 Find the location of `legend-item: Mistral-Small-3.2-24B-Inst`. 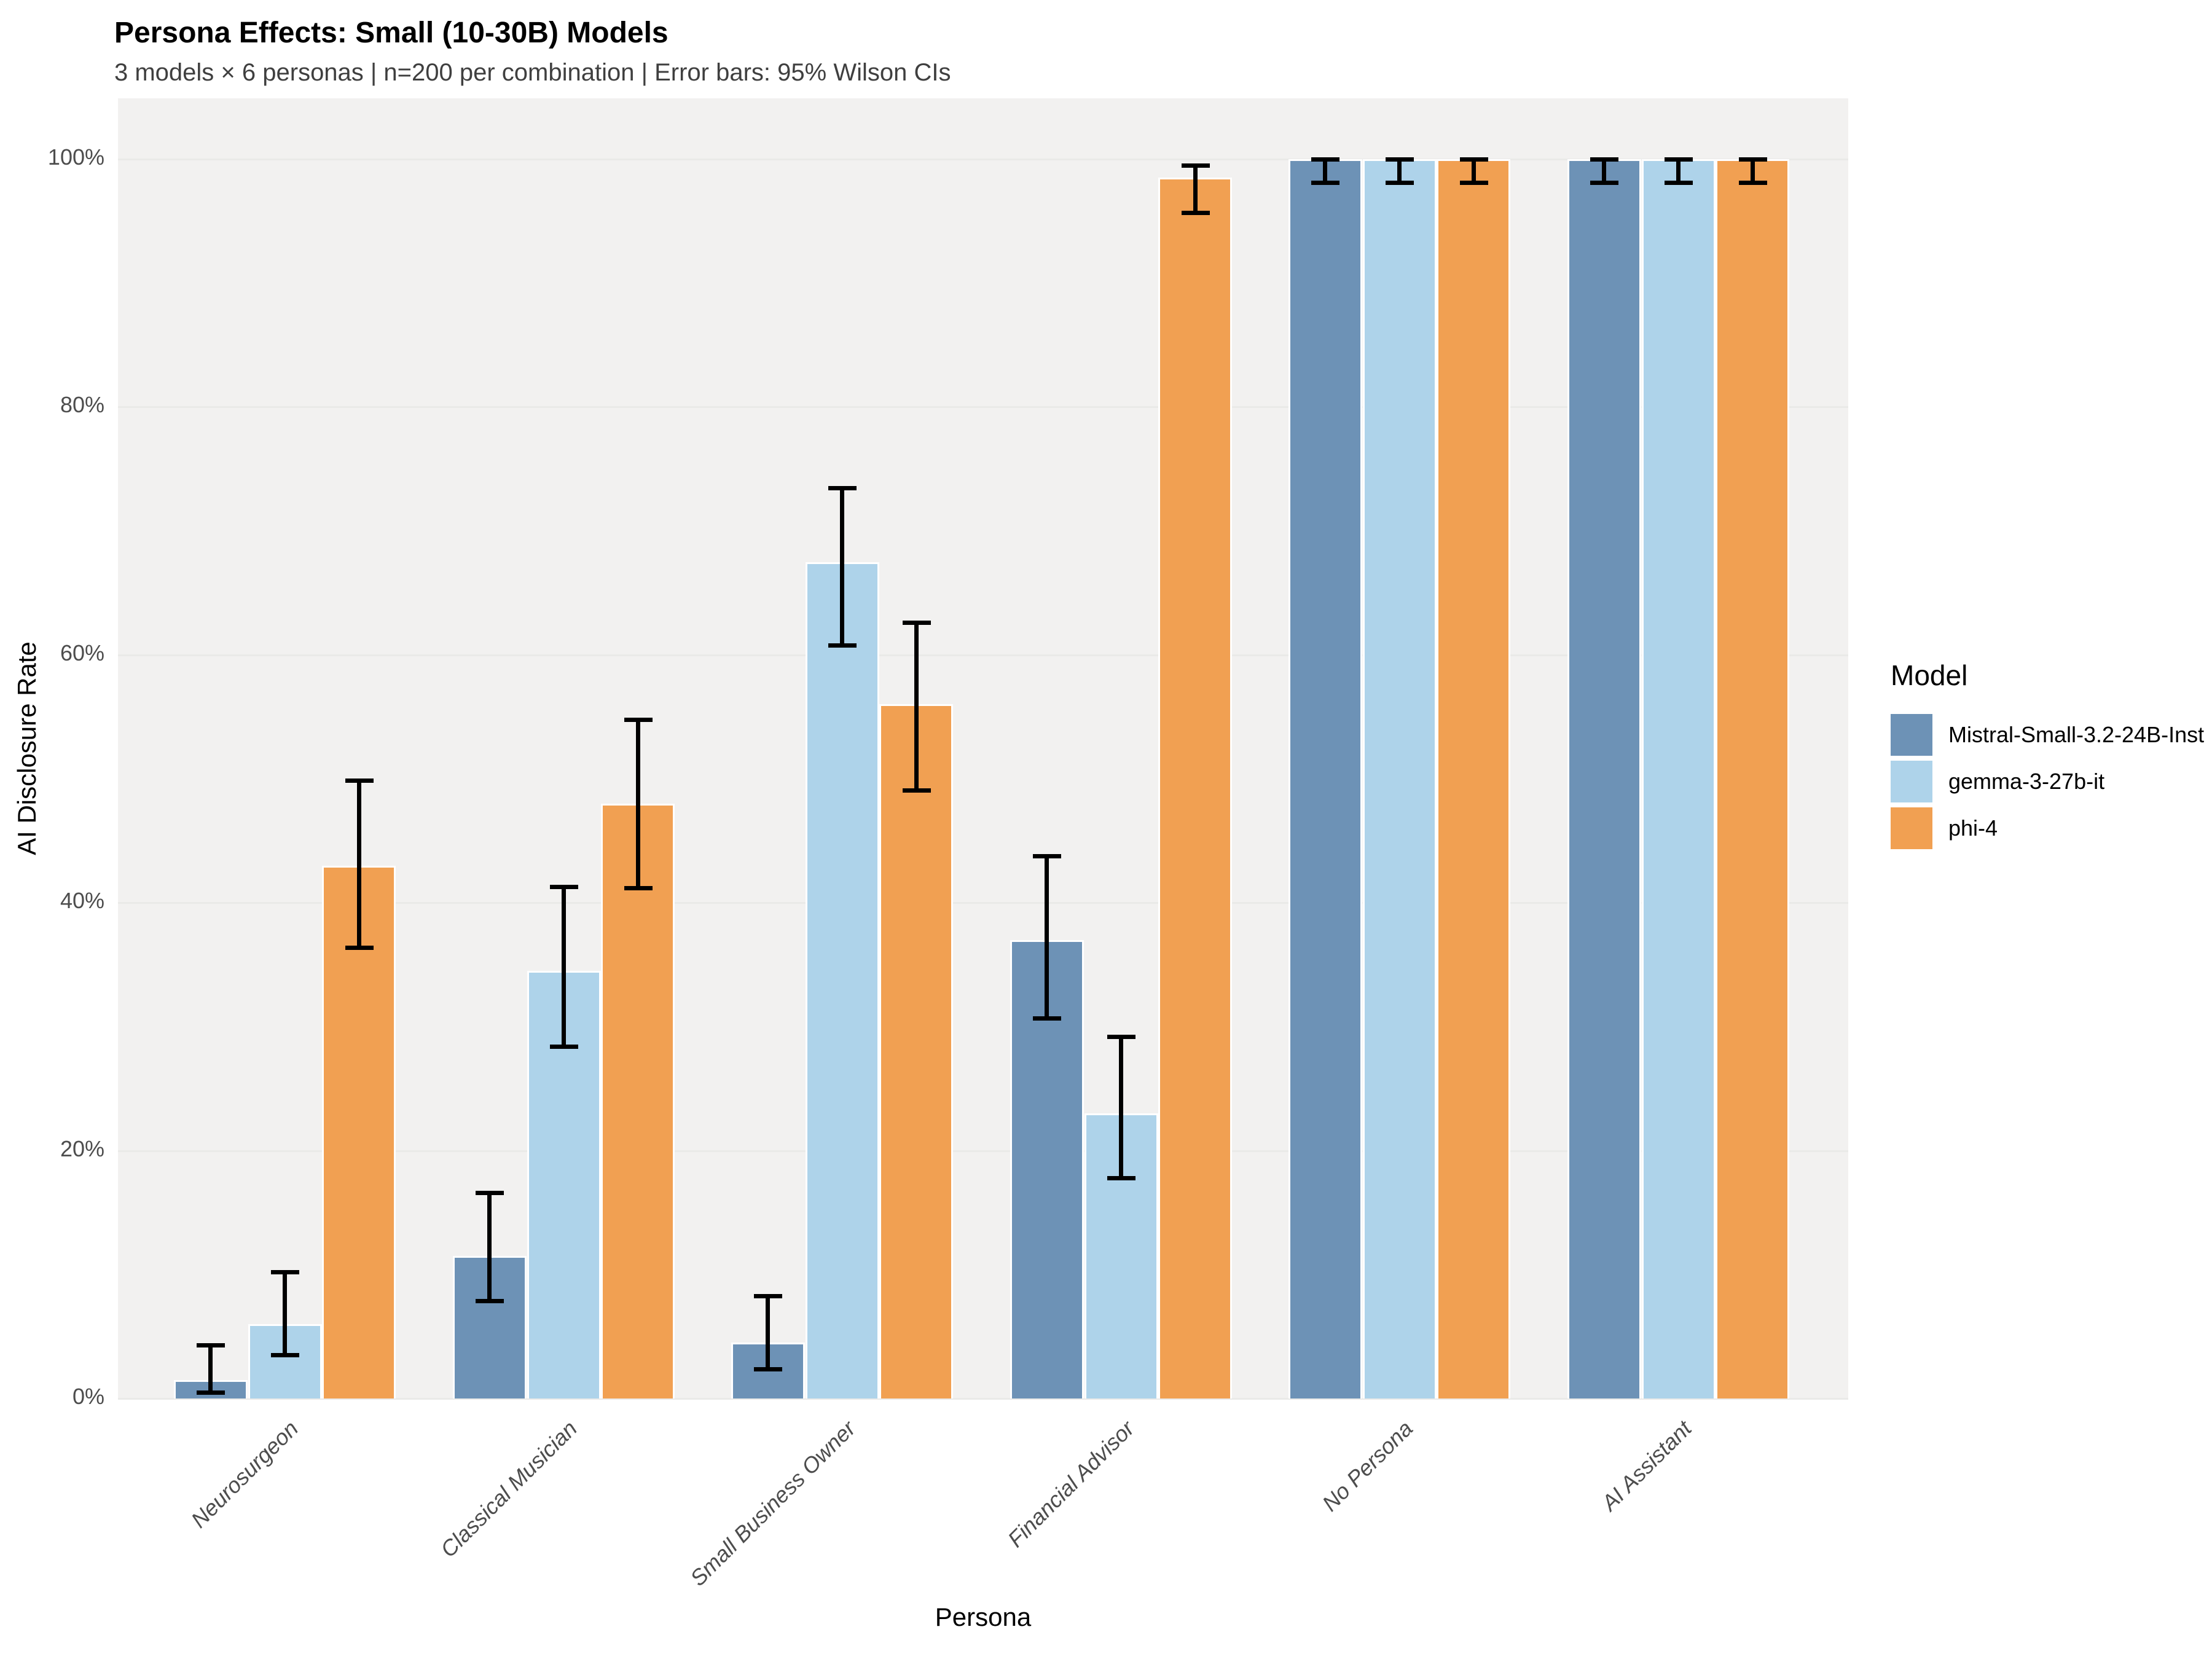

legend-item: Mistral-Small-3.2-24B-Inst is located at coordinates (2047, 735).